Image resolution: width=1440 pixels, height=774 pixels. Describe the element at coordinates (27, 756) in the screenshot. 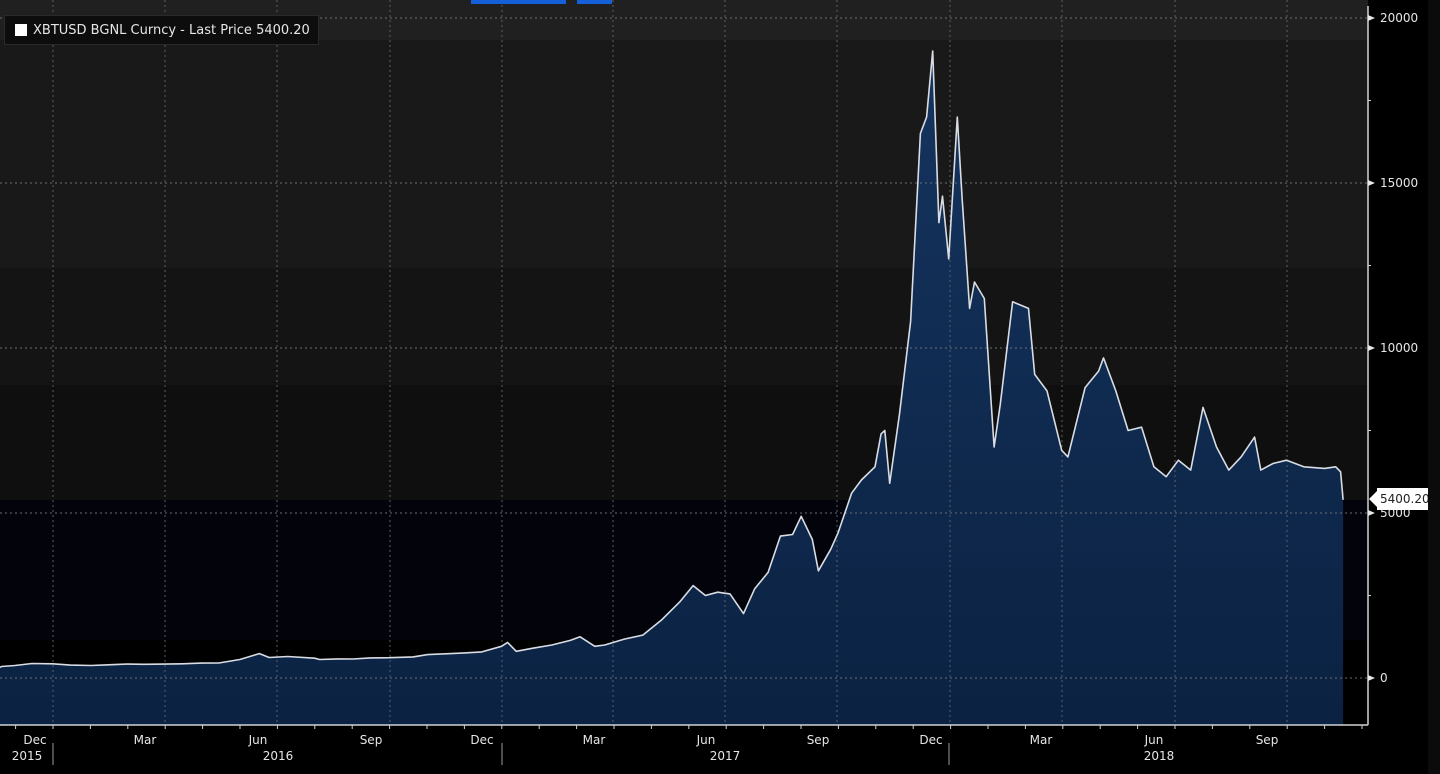

I see `x-year-label: 2015` at that location.